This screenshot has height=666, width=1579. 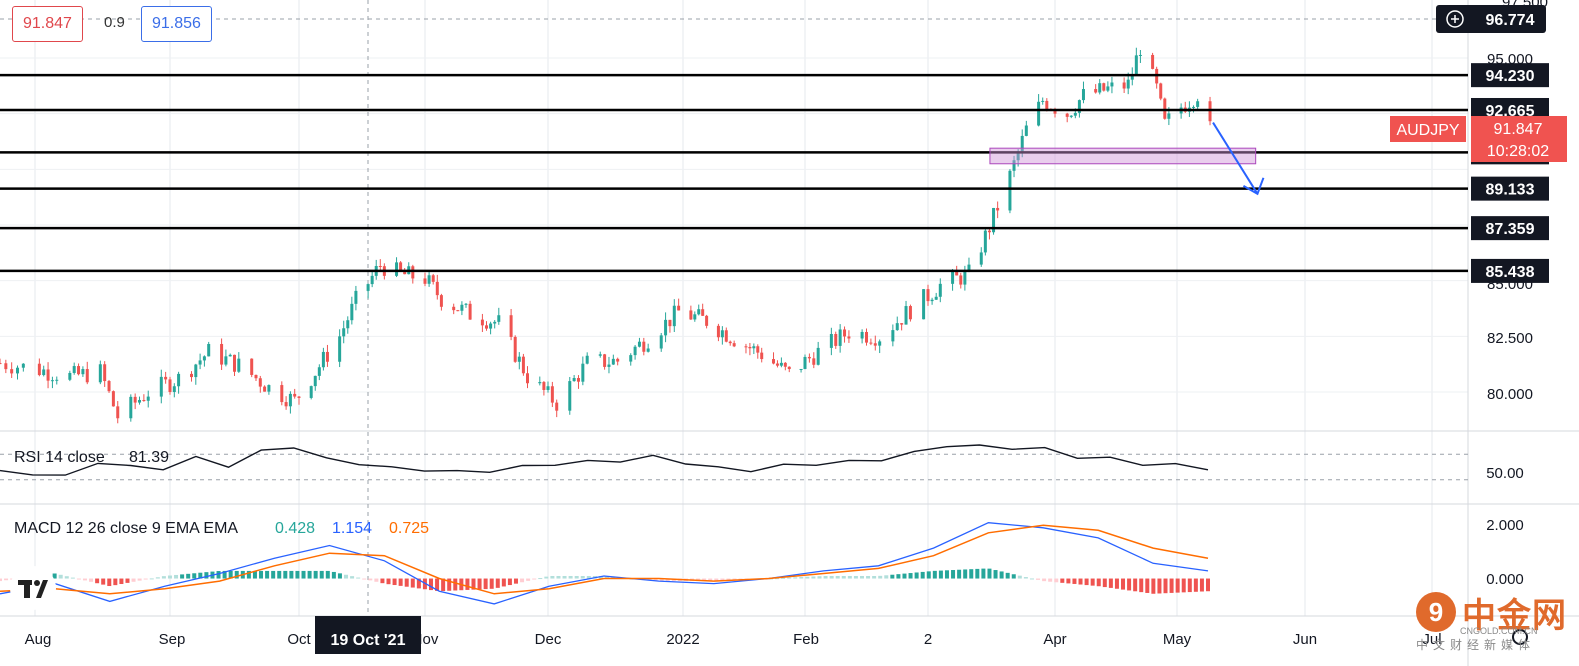 I want to click on symbol-tag: AUDJPY, so click(x=1427, y=130).